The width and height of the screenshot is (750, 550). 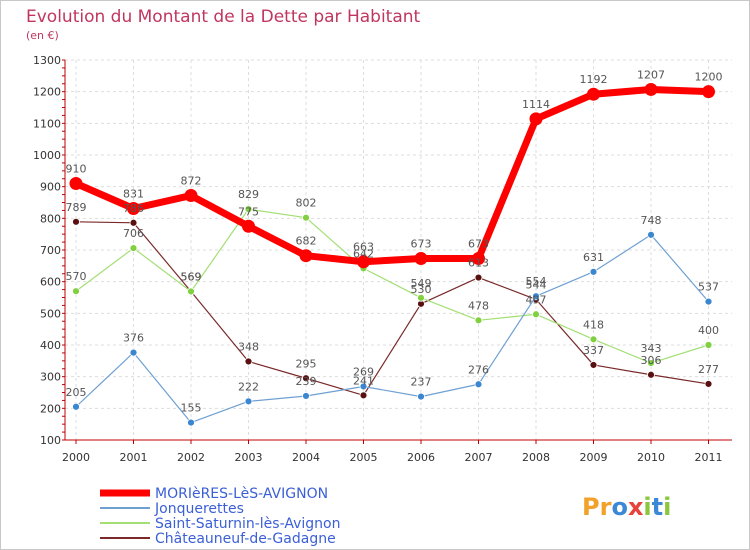 I want to click on data-label: 306, so click(x=651, y=360).